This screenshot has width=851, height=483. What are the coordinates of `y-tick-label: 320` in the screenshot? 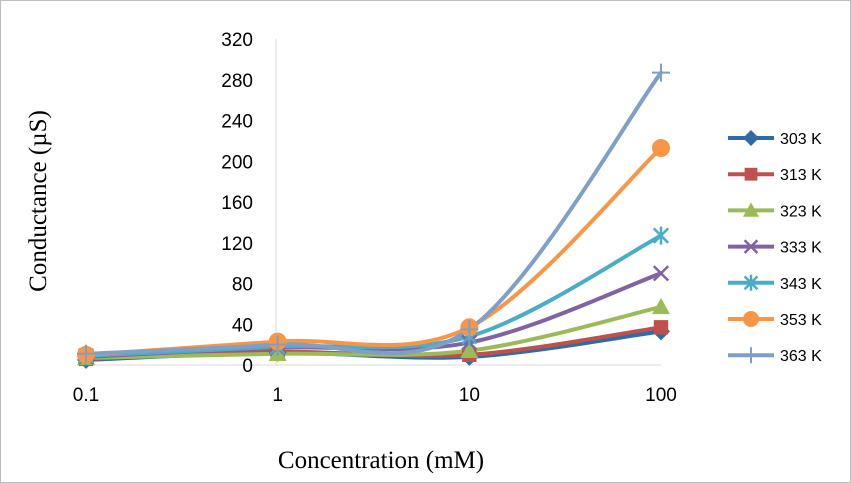 It's located at (237, 40).